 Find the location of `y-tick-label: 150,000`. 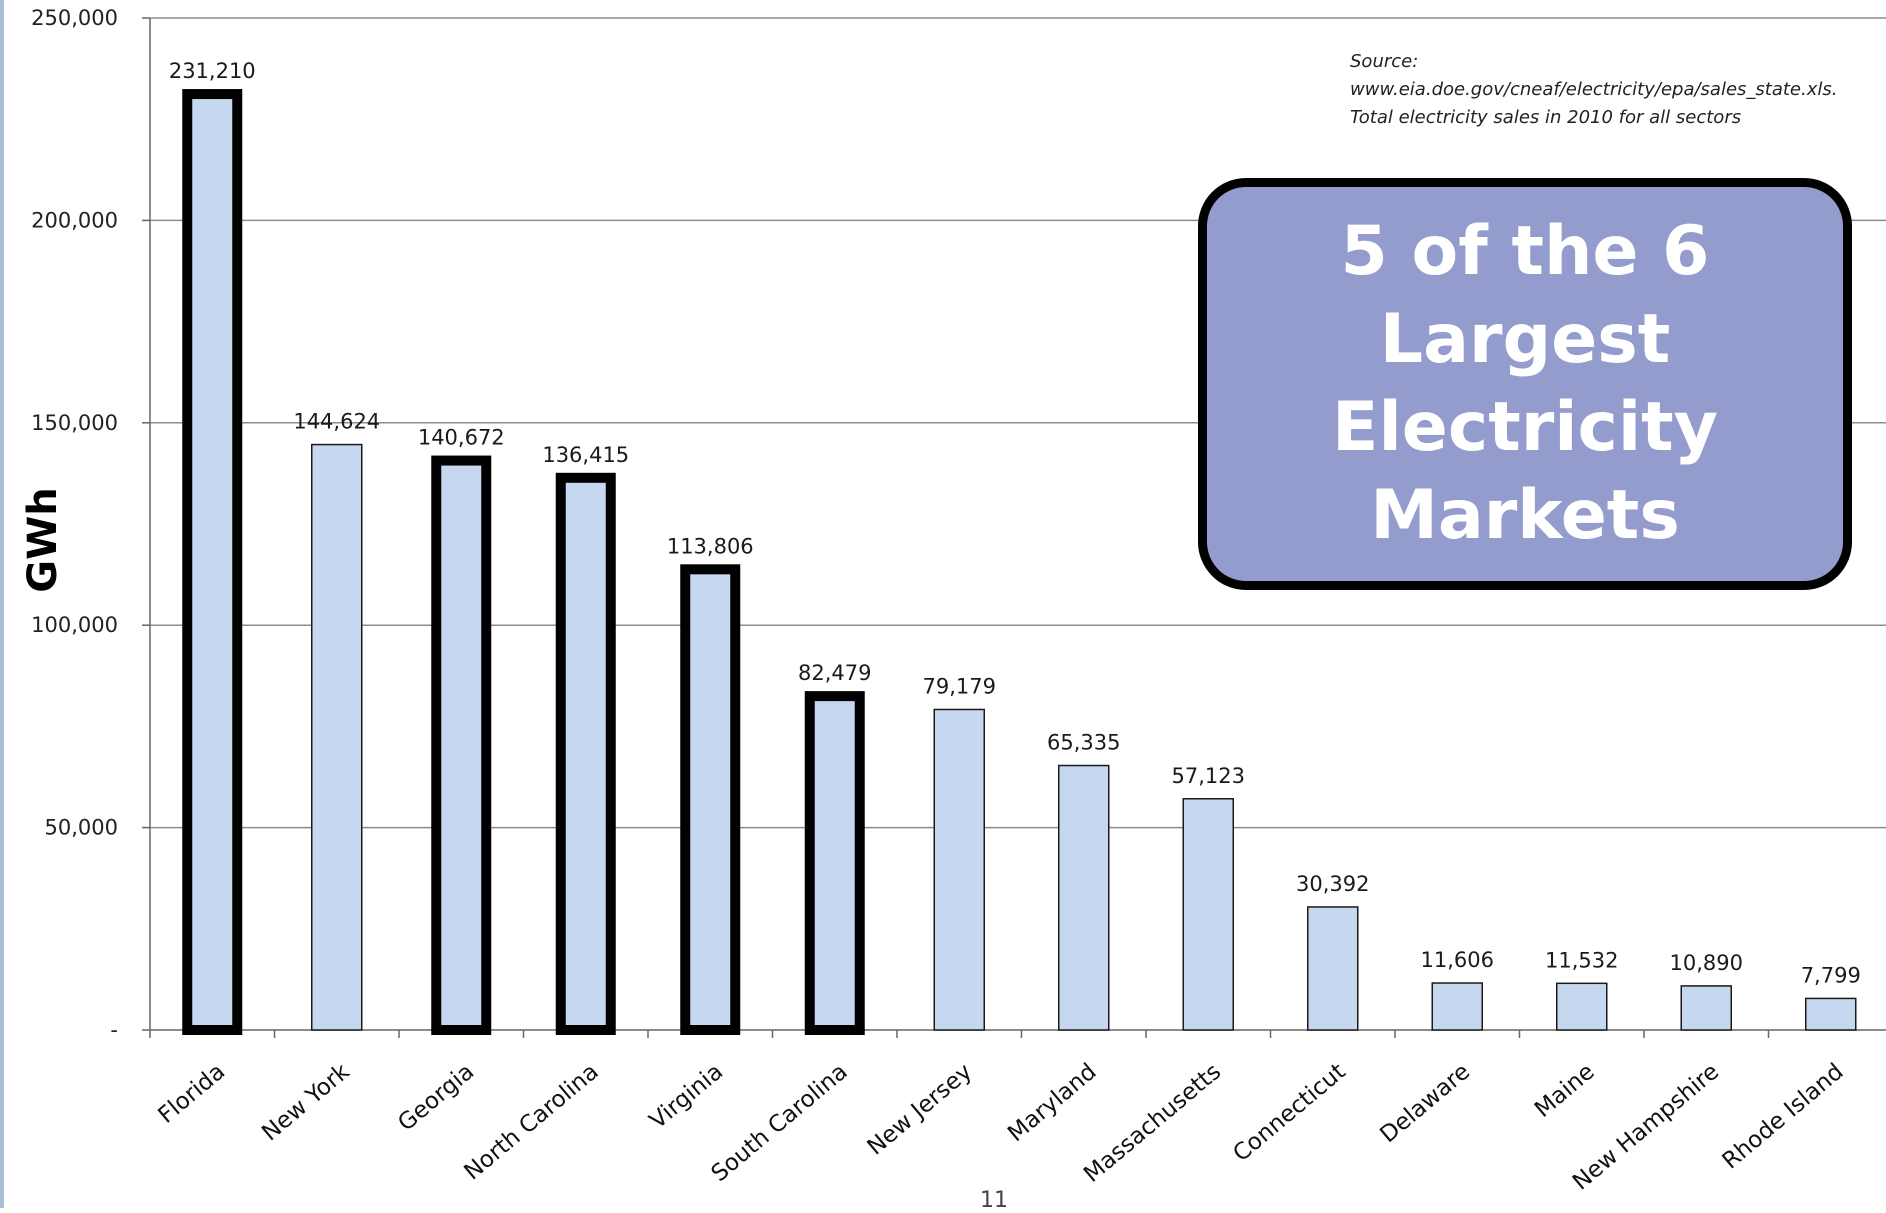

y-tick-label: 150,000 is located at coordinates (74, 423).